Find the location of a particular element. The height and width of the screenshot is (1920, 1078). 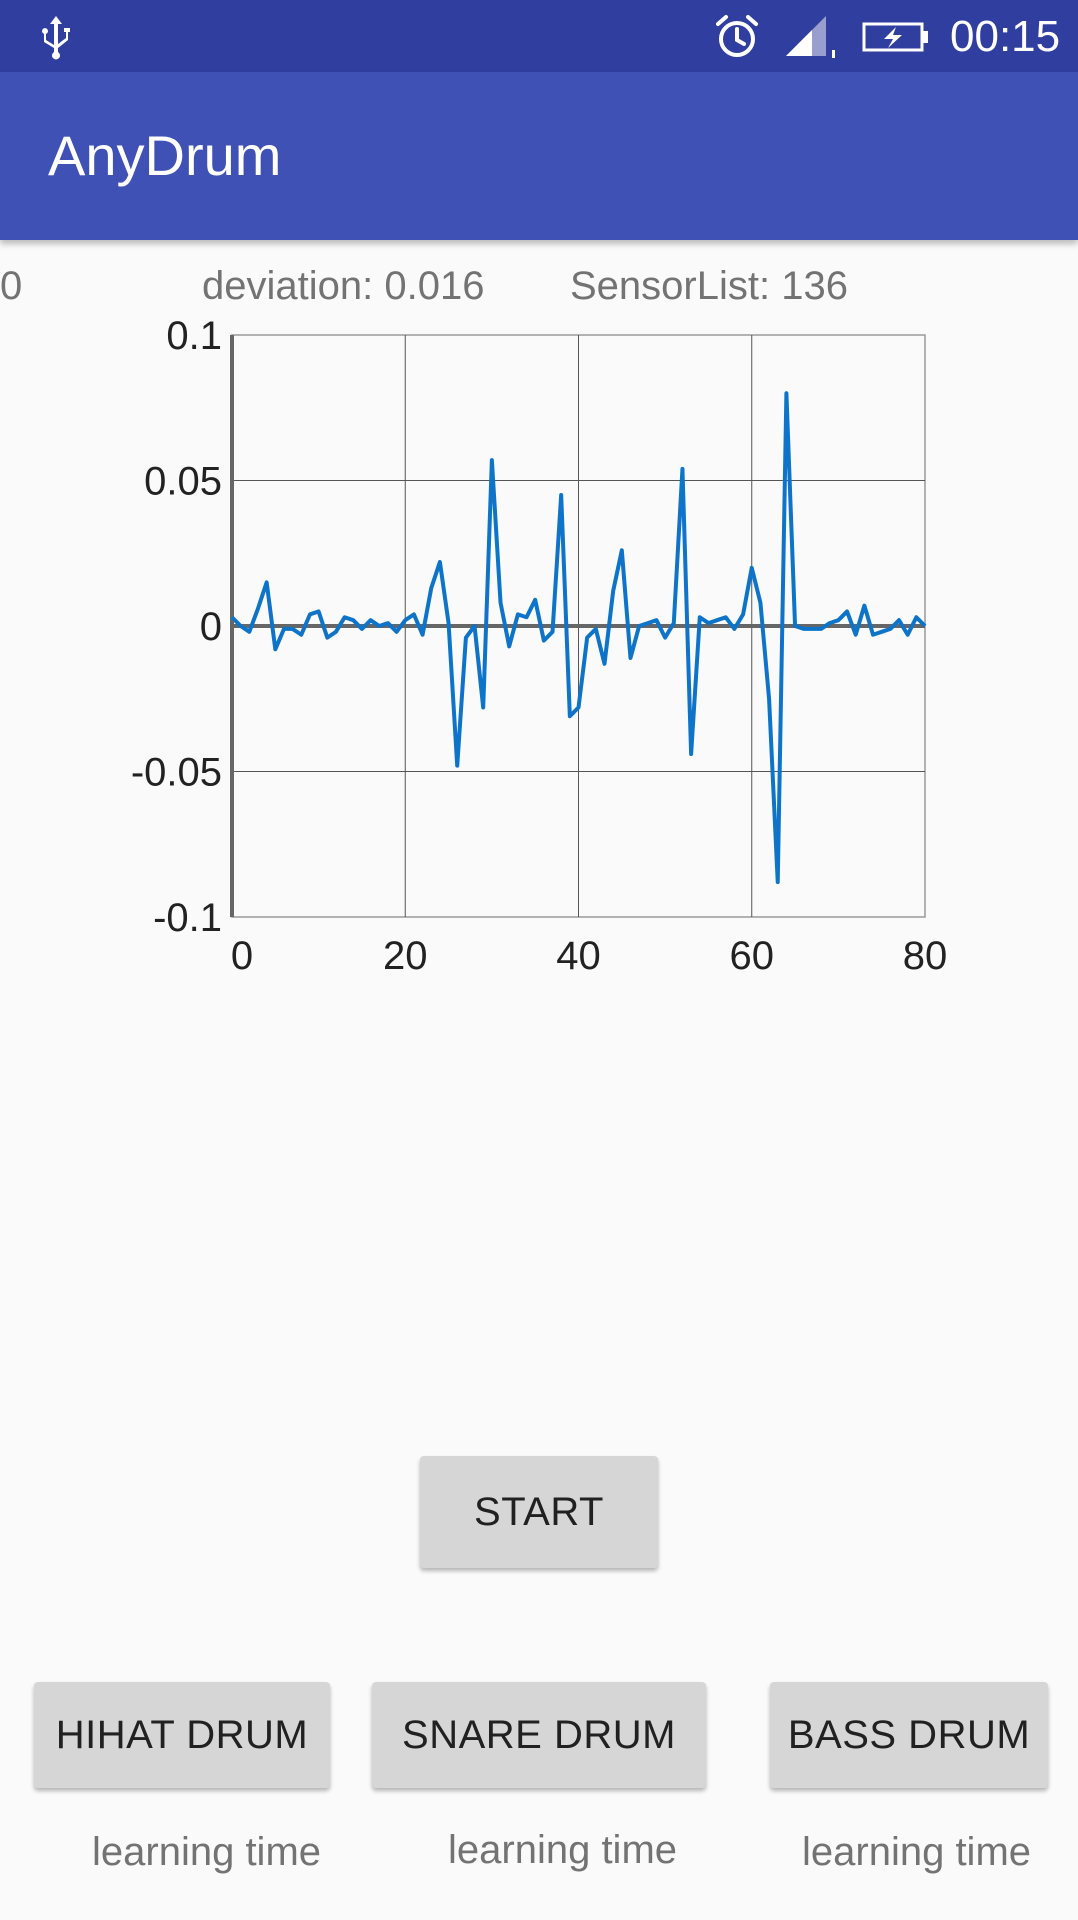

status-bar: 00:15 is located at coordinates (539, 36).